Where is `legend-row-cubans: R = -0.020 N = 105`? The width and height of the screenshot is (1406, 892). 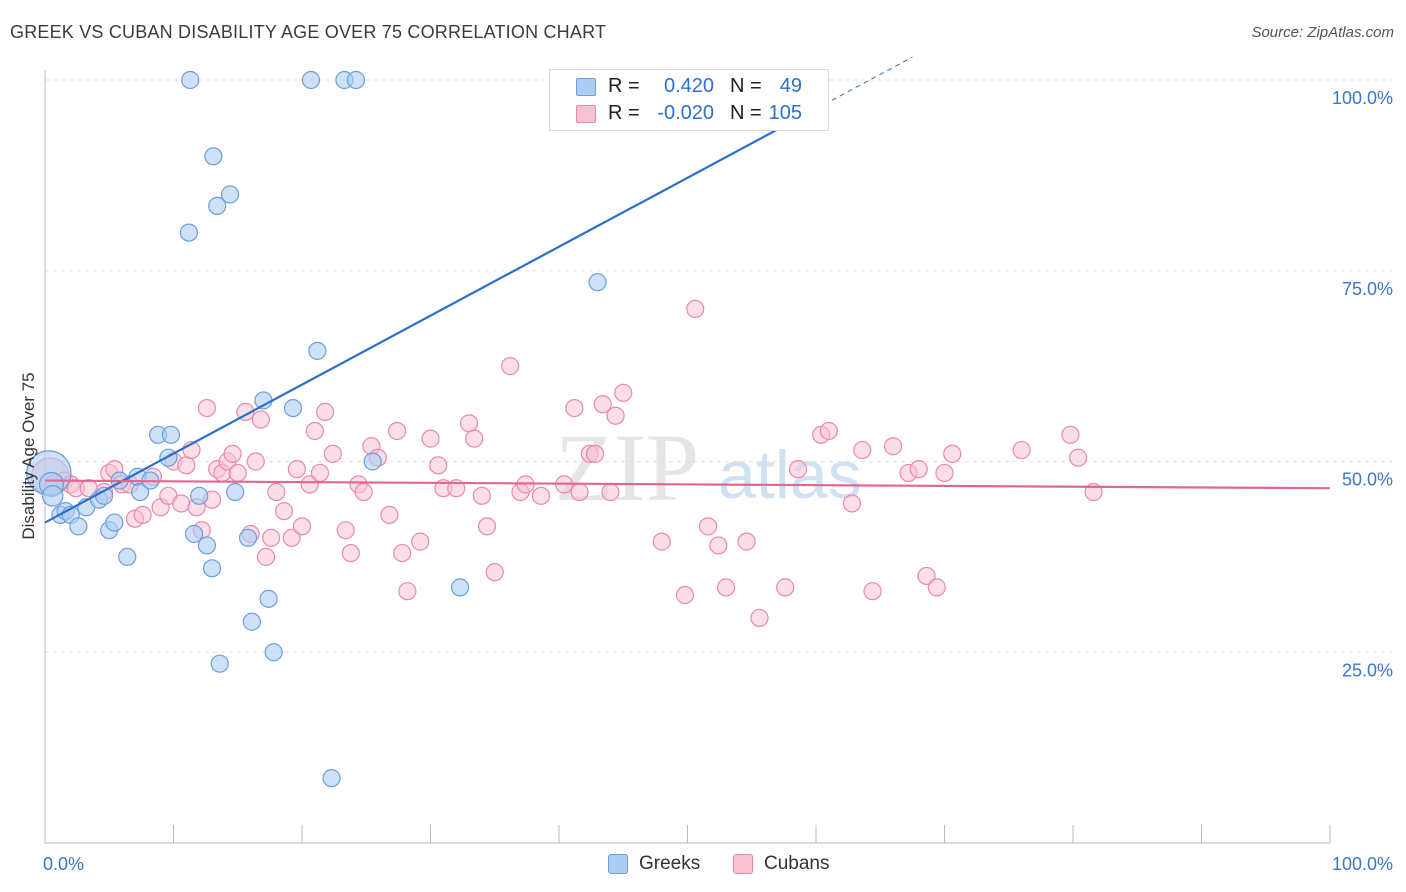
legend-row-cubans: R = -0.020 N = 105 is located at coordinates (689, 114).